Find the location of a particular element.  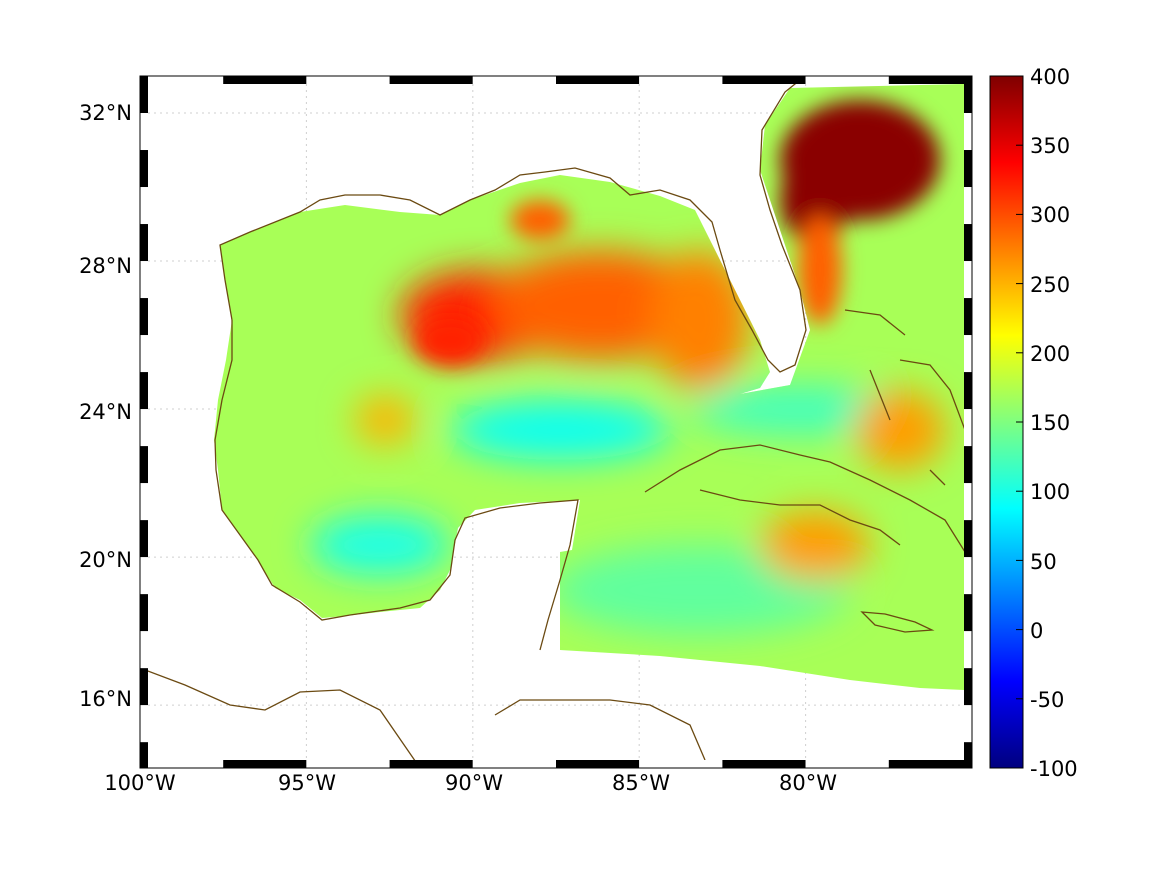

field-east-gulf-shelf is located at coordinates (700, 320).